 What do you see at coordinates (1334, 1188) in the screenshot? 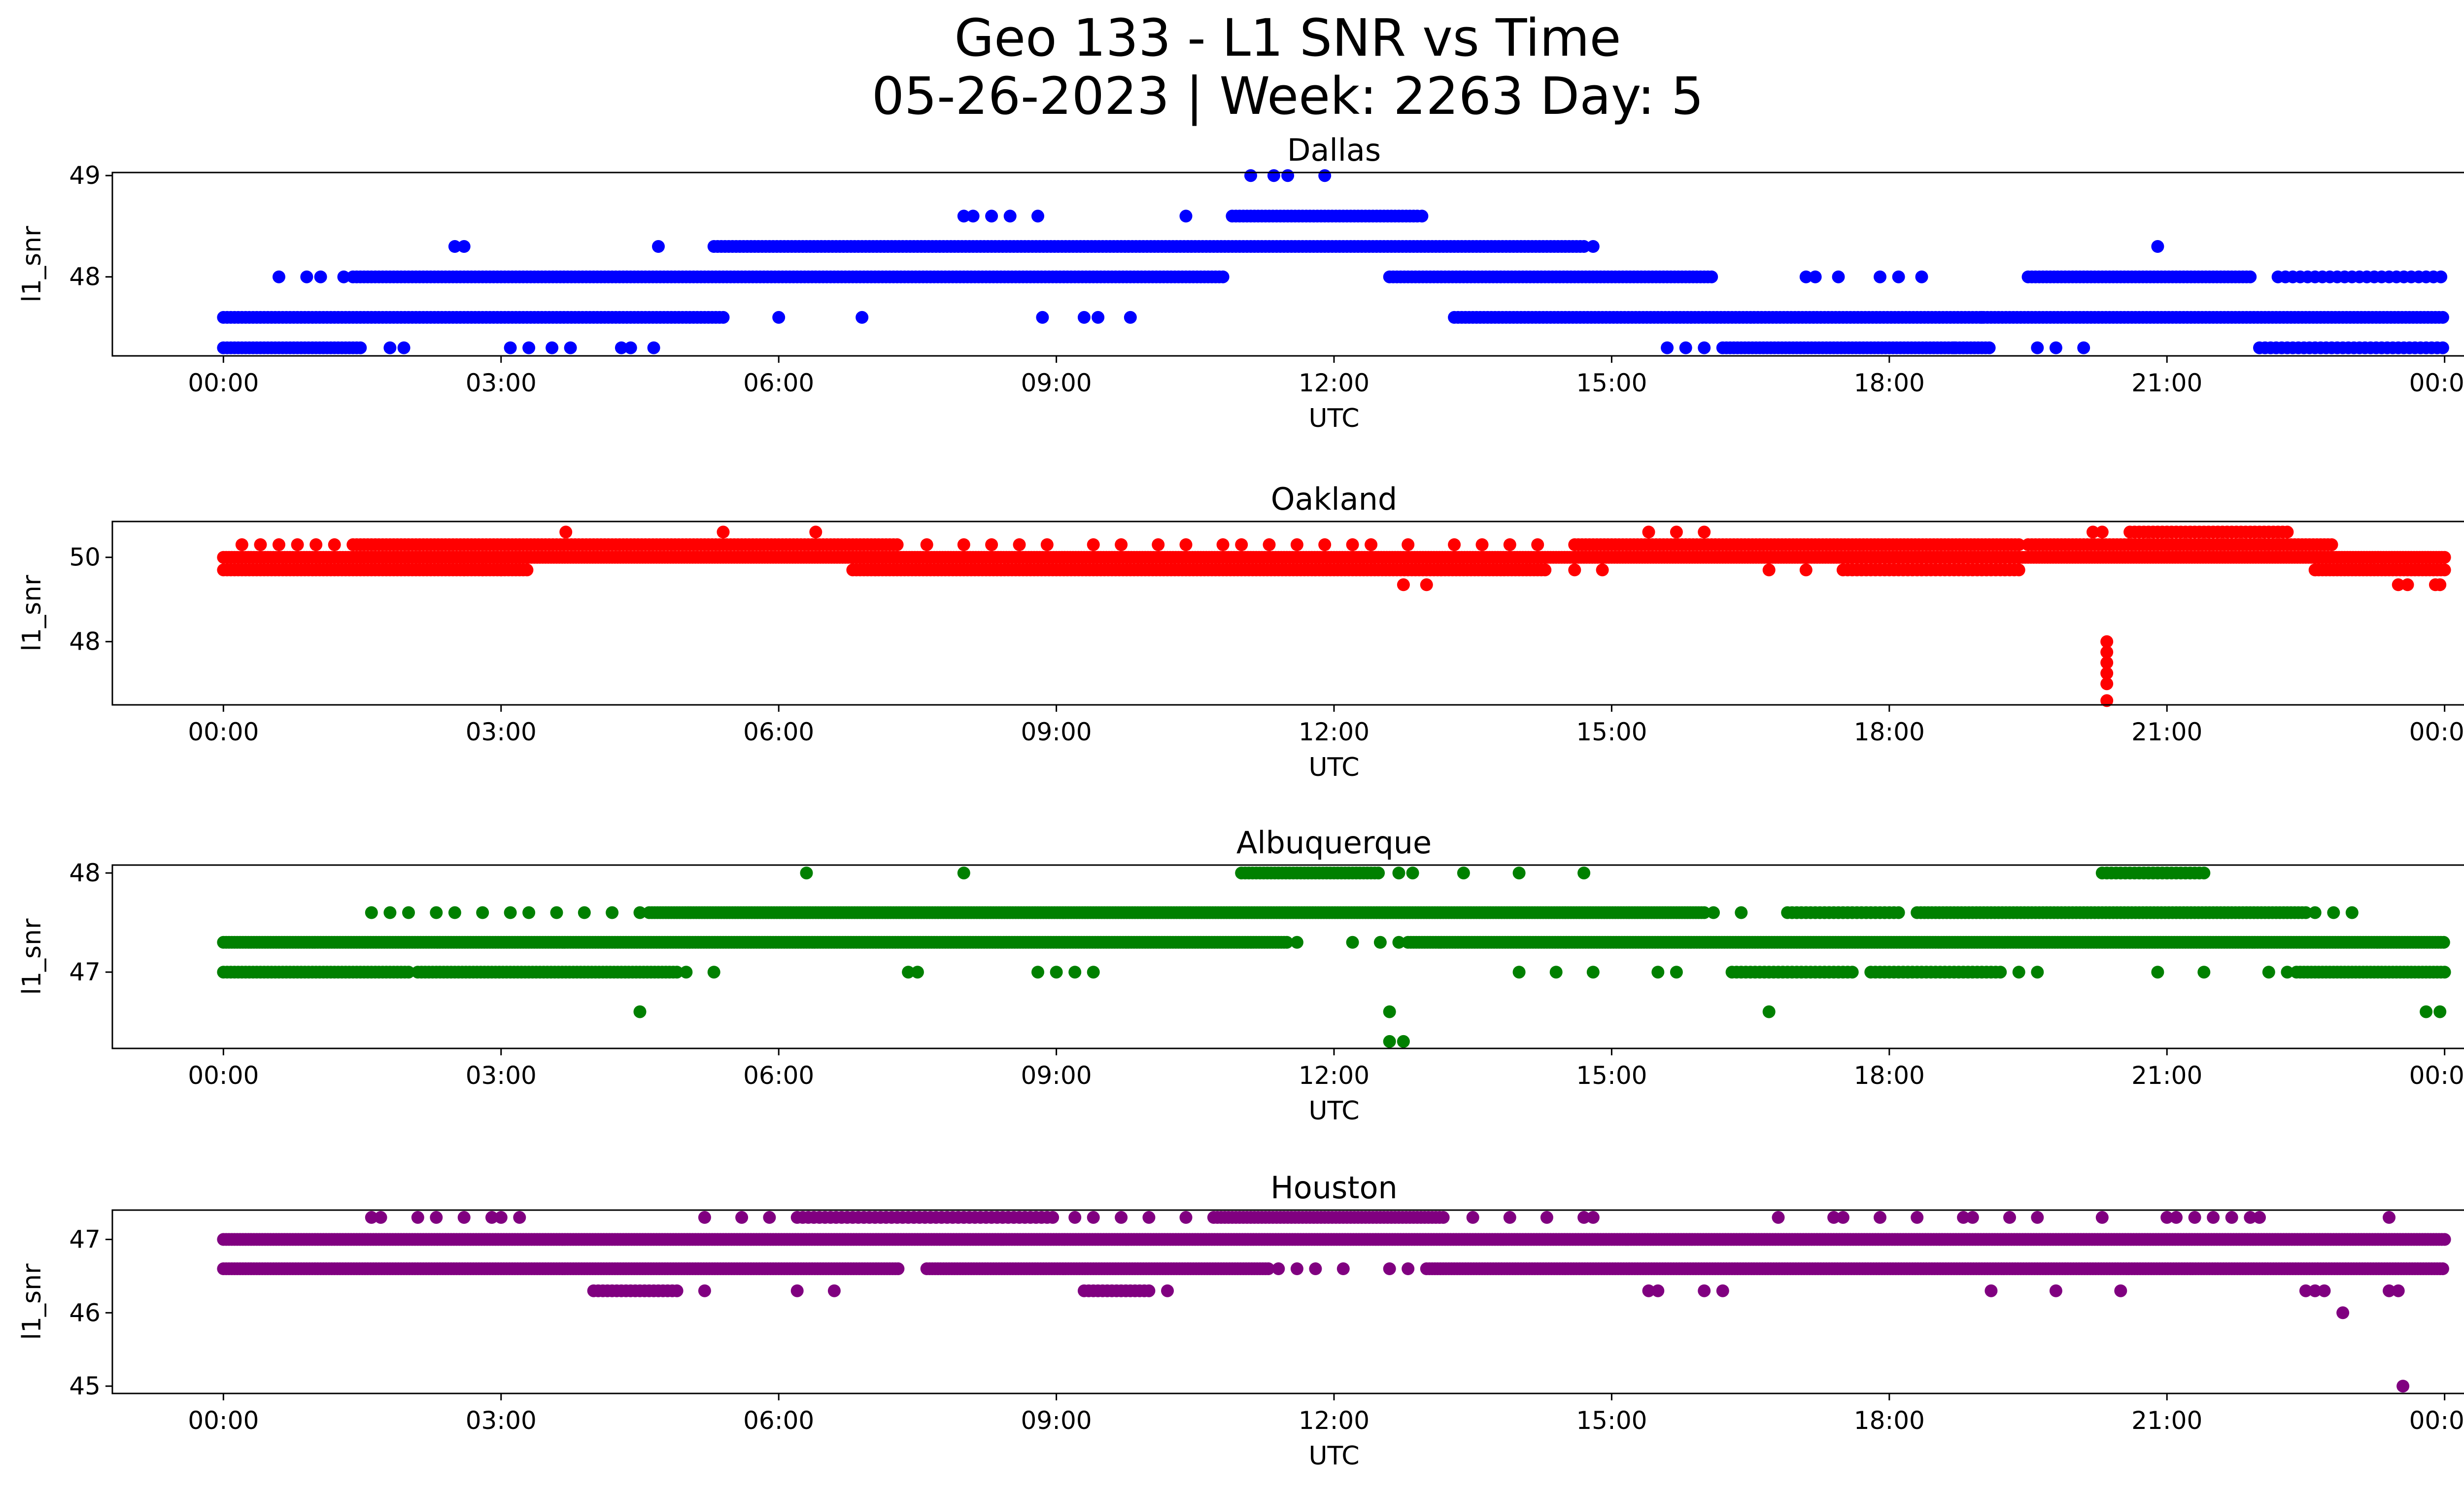
I see `panel-title: Houston` at bounding box center [1334, 1188].